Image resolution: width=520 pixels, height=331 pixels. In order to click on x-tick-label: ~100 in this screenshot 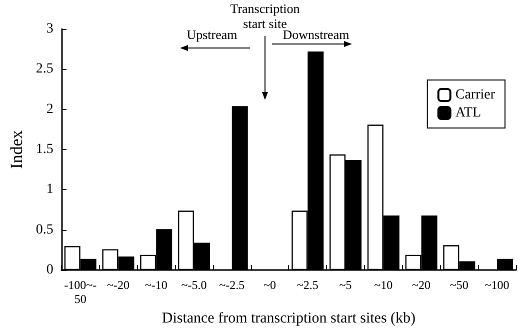, I will do `click(497, 285)`.